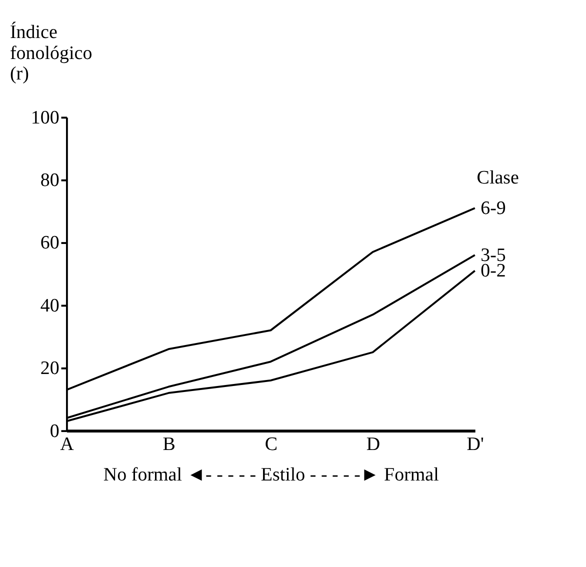 This screenshot has width=586, height=567. Describe the element at coordinates (51, 52) in the screenshot. I see `y-axis-title: Índice fonológico (r)` at that location.